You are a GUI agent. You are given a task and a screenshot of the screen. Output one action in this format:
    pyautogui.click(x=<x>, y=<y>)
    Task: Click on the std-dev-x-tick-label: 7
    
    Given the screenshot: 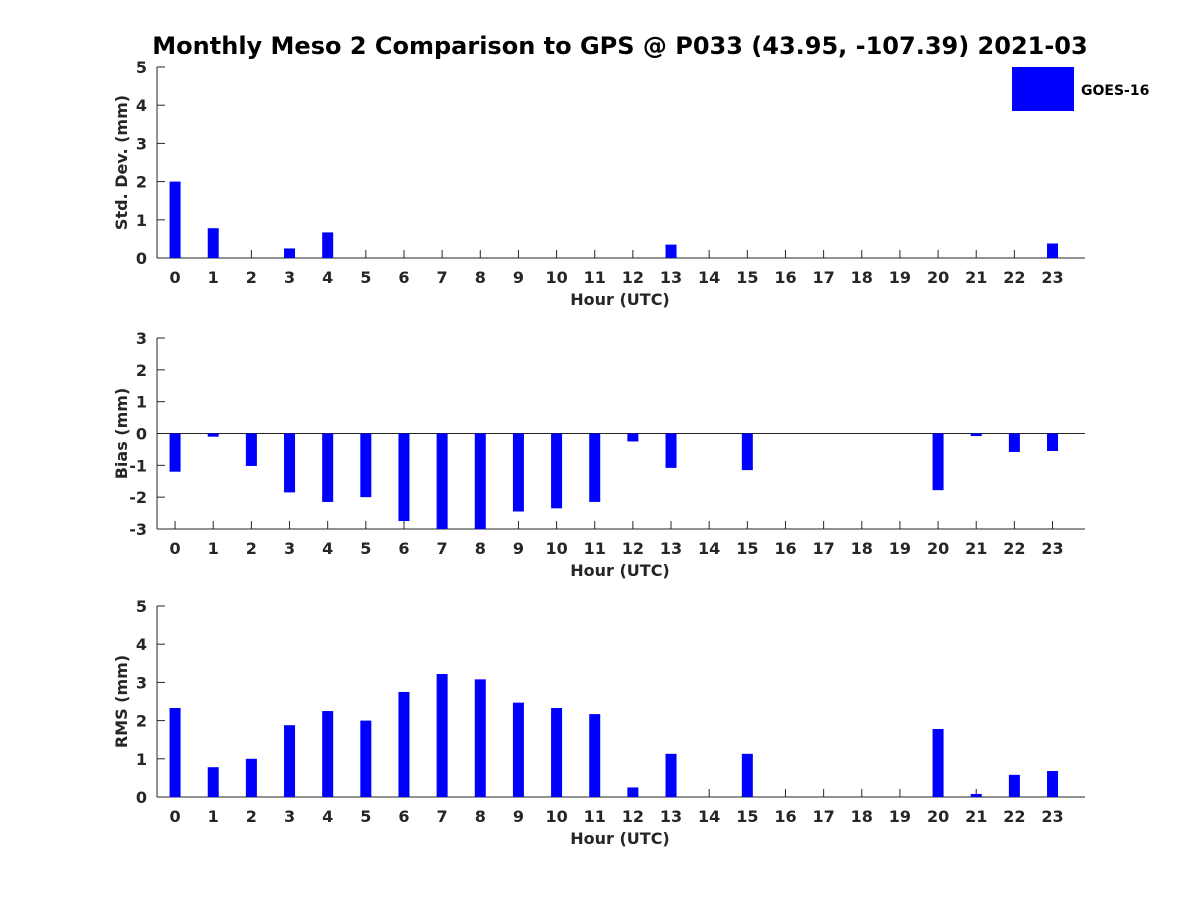 What is the action you would take?
    pyautogui.click(x=442, y=277)
    